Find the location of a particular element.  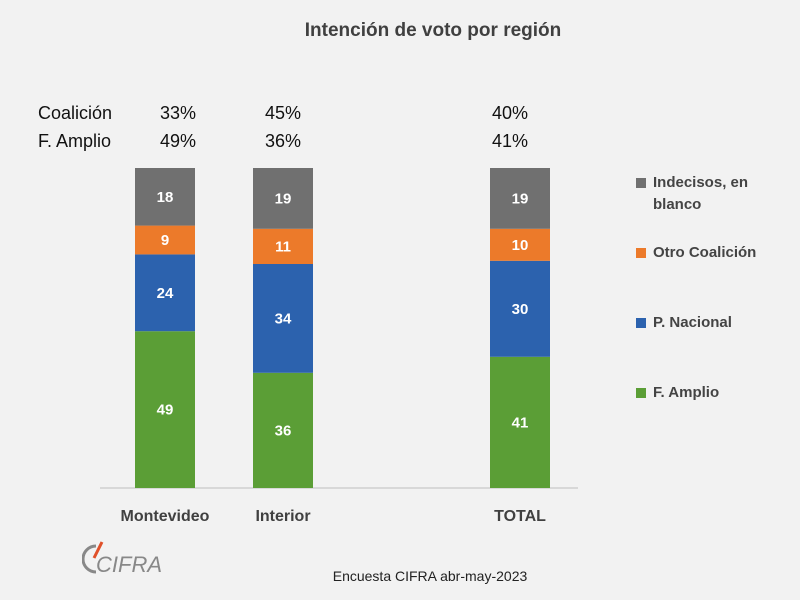

legend-label-otro-coalicion: Otro Coalición is located at coordinates (705, 252).